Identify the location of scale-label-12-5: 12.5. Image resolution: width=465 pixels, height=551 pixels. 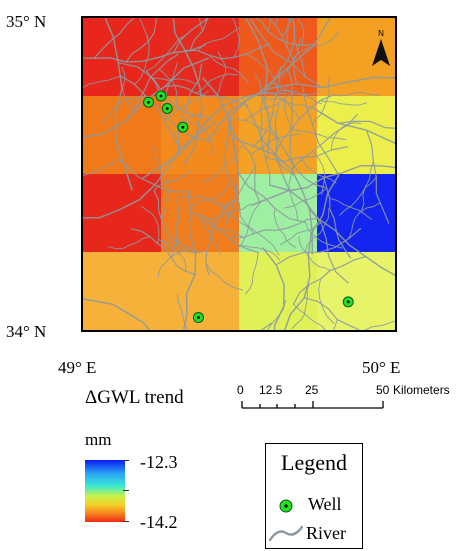
(271, 390).